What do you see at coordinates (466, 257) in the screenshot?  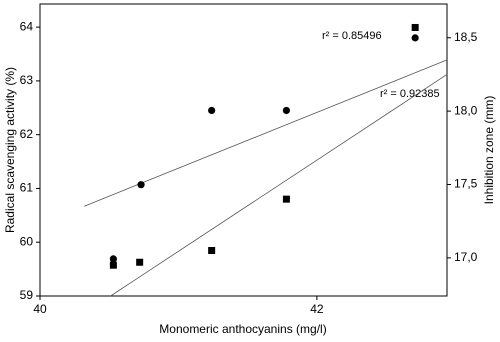 I see `y2-tick-label: 17,0` at bounding box center [466, 257].